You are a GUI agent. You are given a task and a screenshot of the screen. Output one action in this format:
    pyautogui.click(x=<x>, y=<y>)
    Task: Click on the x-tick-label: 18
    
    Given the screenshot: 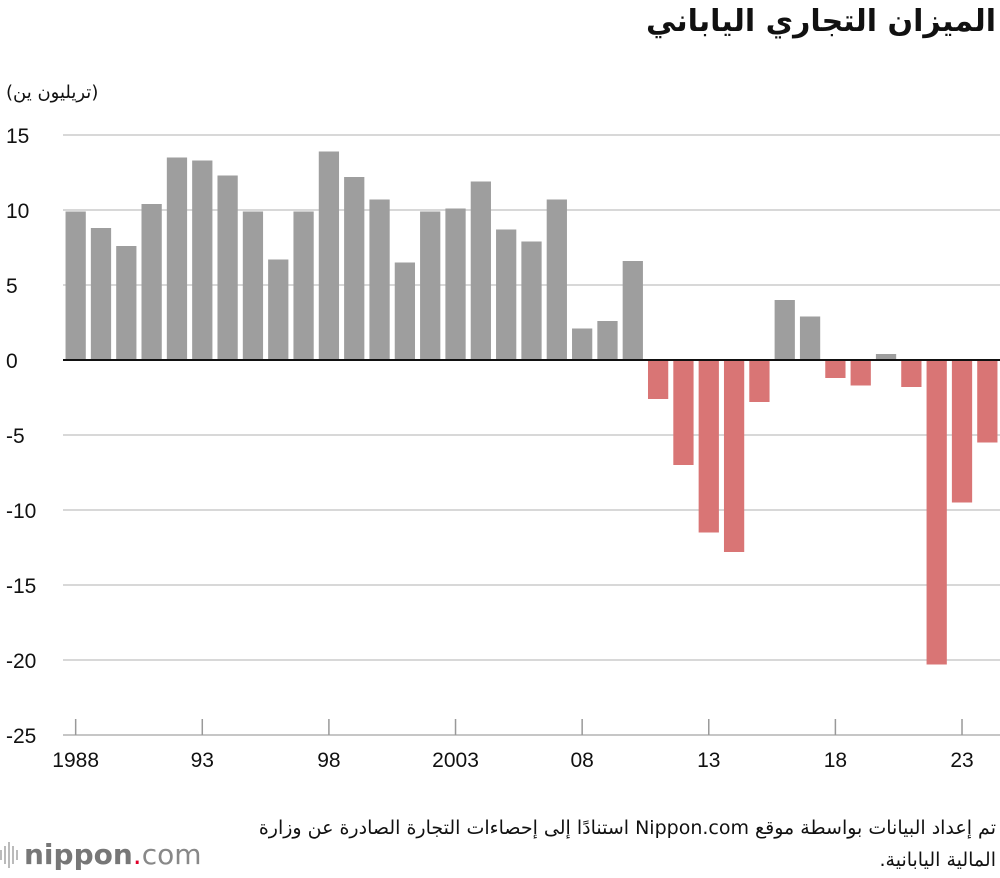 What is the action you would take?
    pyautogui.click(x=835, y=760)
    